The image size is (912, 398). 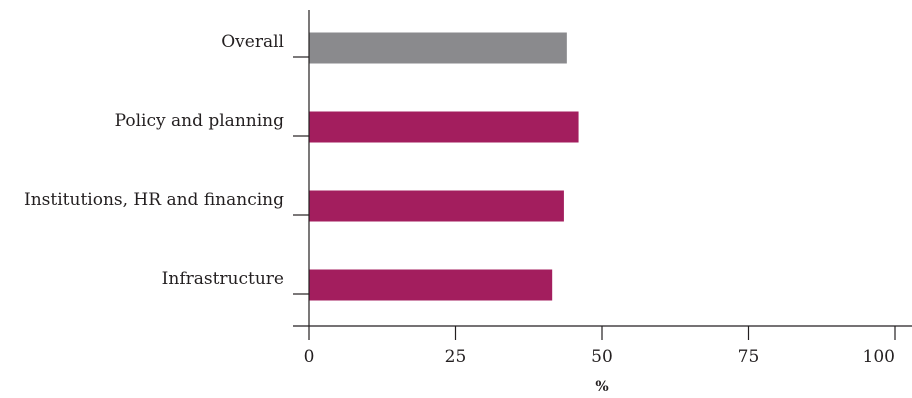 I want to click on x-ticks: 0 25 50 75 100, so click(x=600, y=346).